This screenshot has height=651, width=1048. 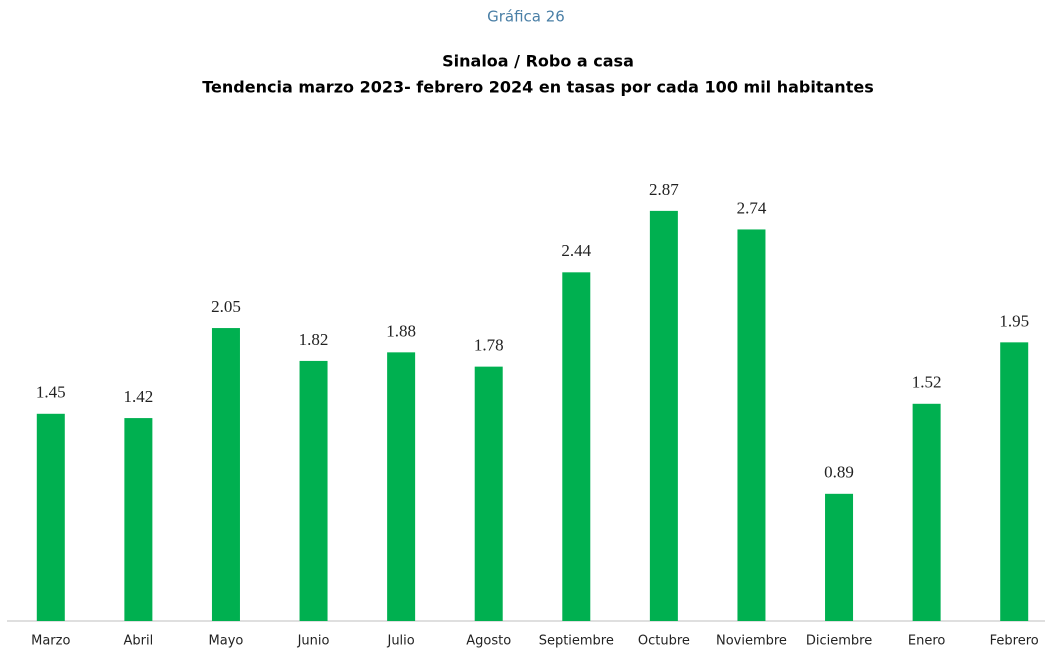 I want to click on x-tick-label: Febrero, so click(x=1014, y=641).